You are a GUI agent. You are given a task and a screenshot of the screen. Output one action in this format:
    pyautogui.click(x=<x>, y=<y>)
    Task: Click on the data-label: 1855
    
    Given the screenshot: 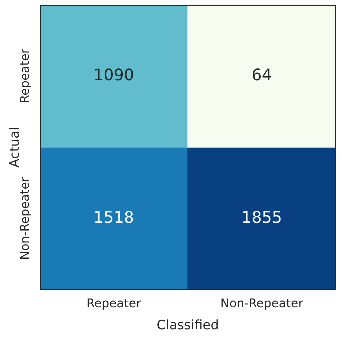 What is the action you would take?
    pyautogui.click(x=262, y=217)
    